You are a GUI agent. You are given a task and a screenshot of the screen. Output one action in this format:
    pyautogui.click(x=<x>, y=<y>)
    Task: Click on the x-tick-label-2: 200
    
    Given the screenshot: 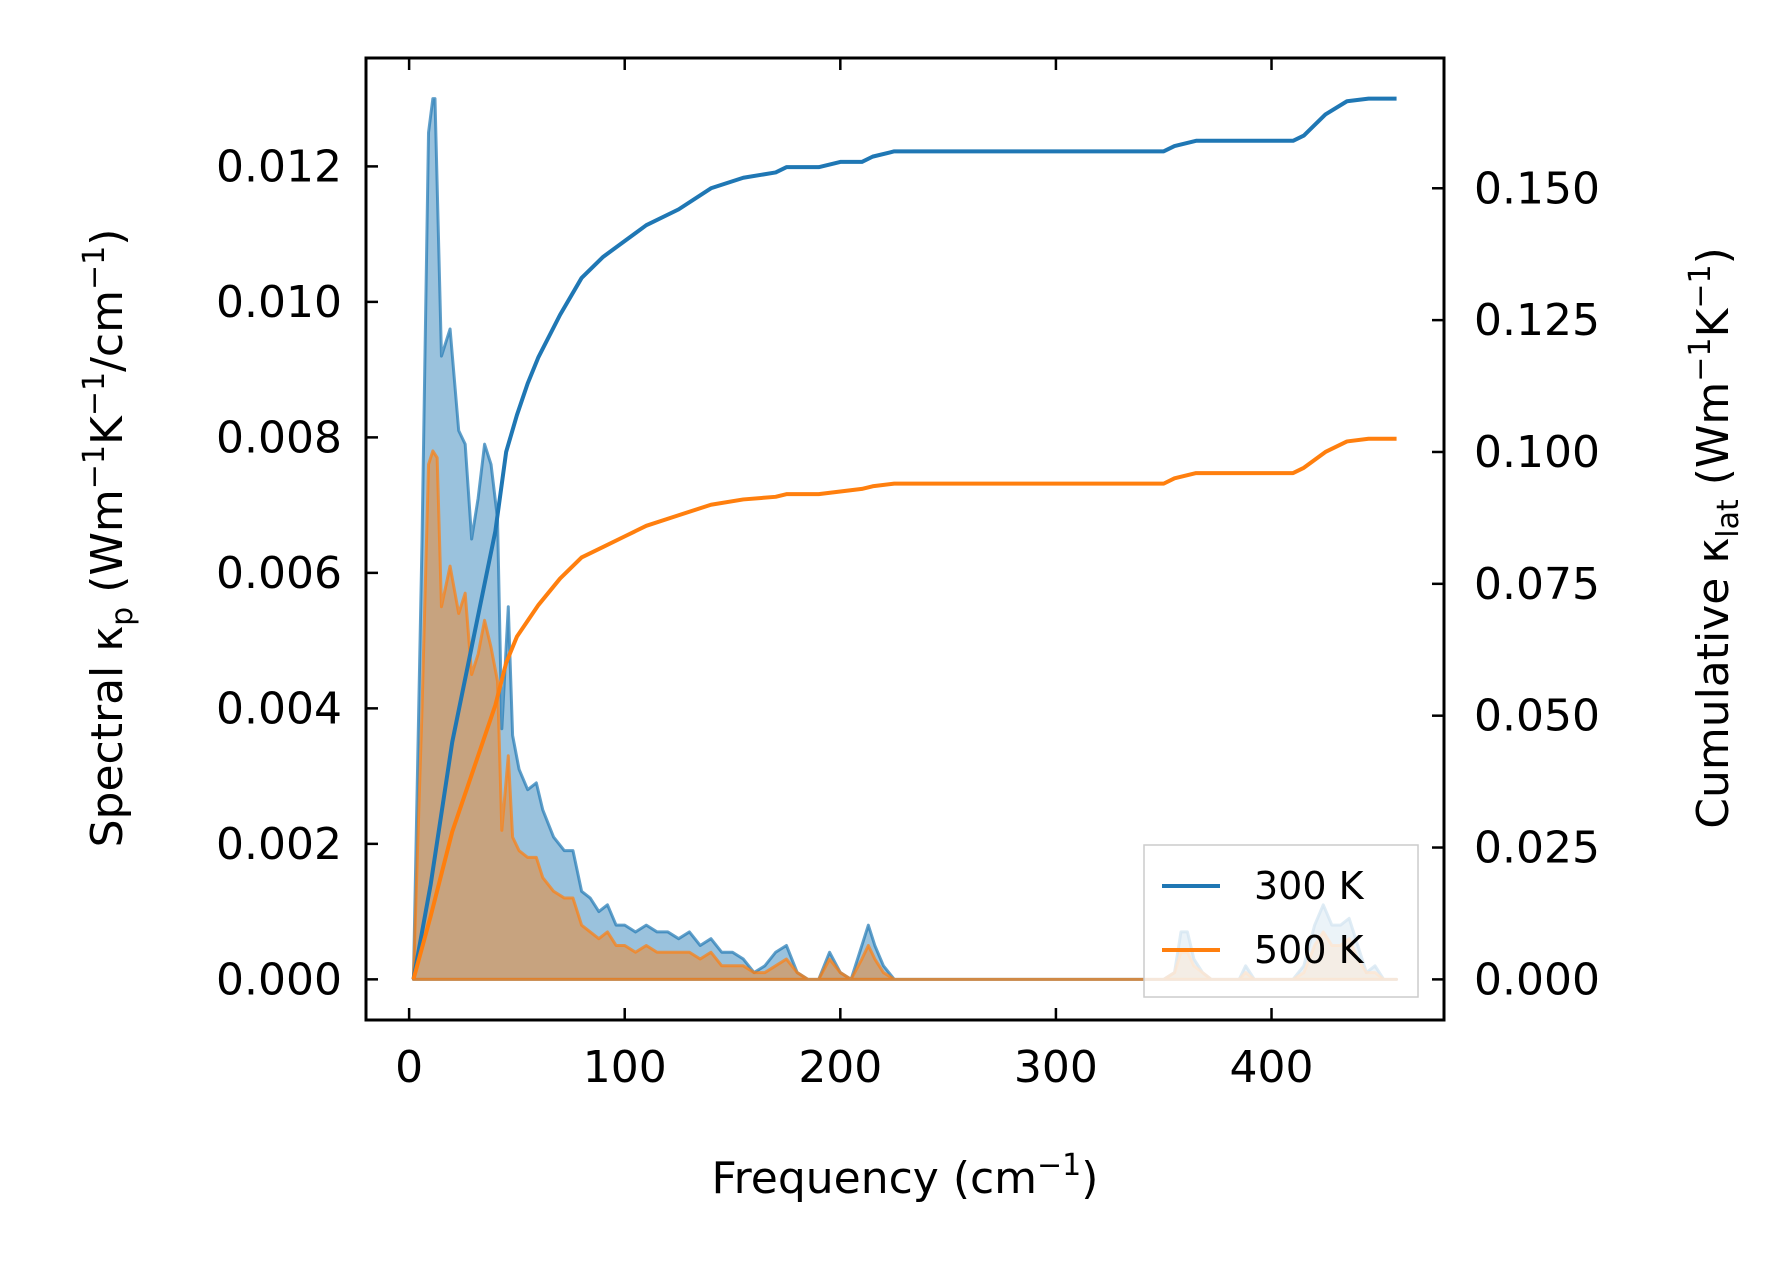 What is the action you would take?
    pyautogui.click(x=840, y=1067)
    